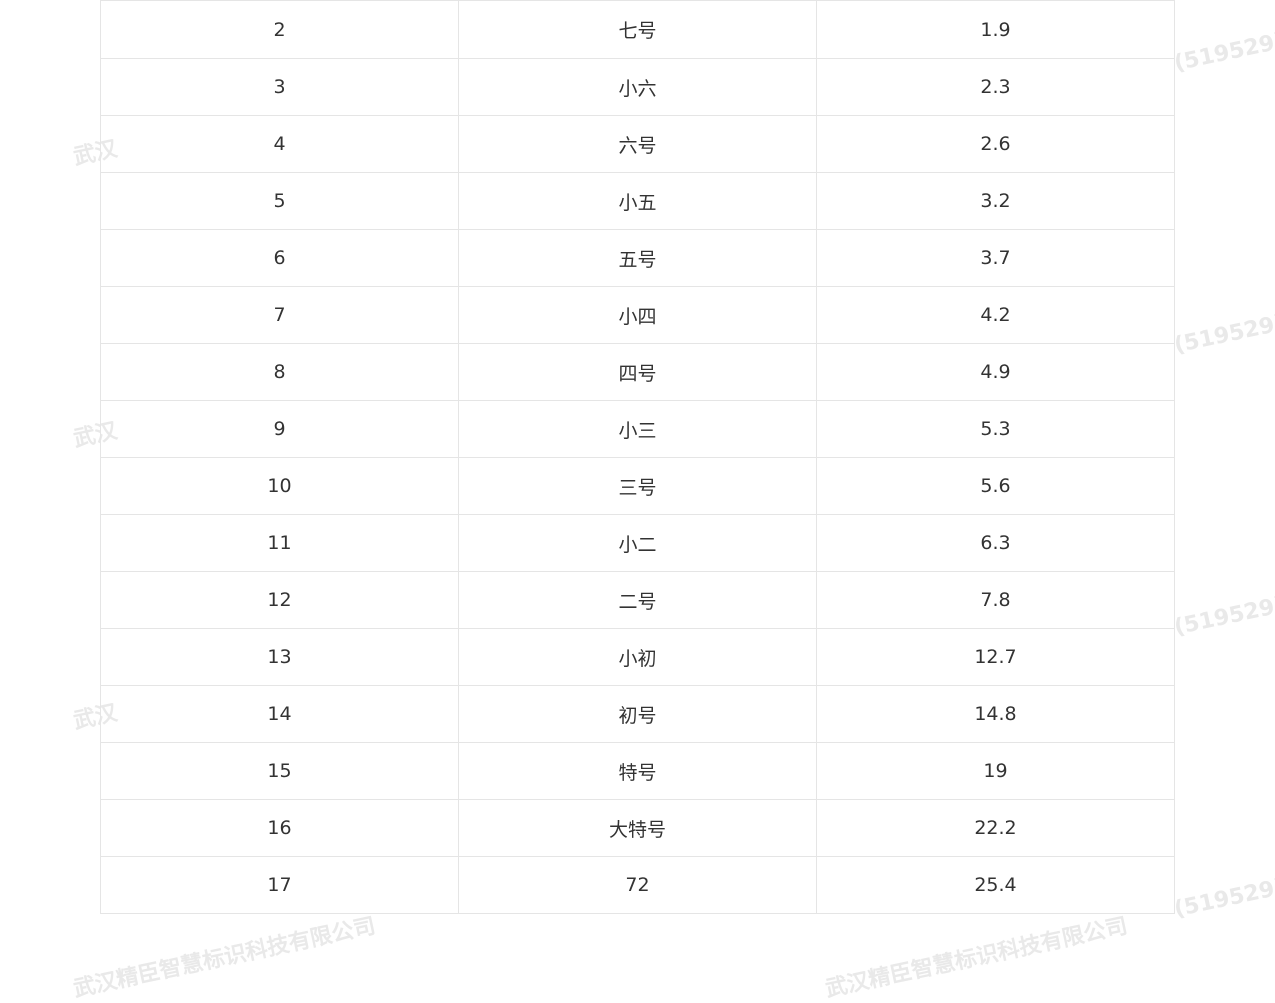  Describe the element at coordinates (995, 486) in the screenshot. I see `cell-size-value: 5.6` at that location.